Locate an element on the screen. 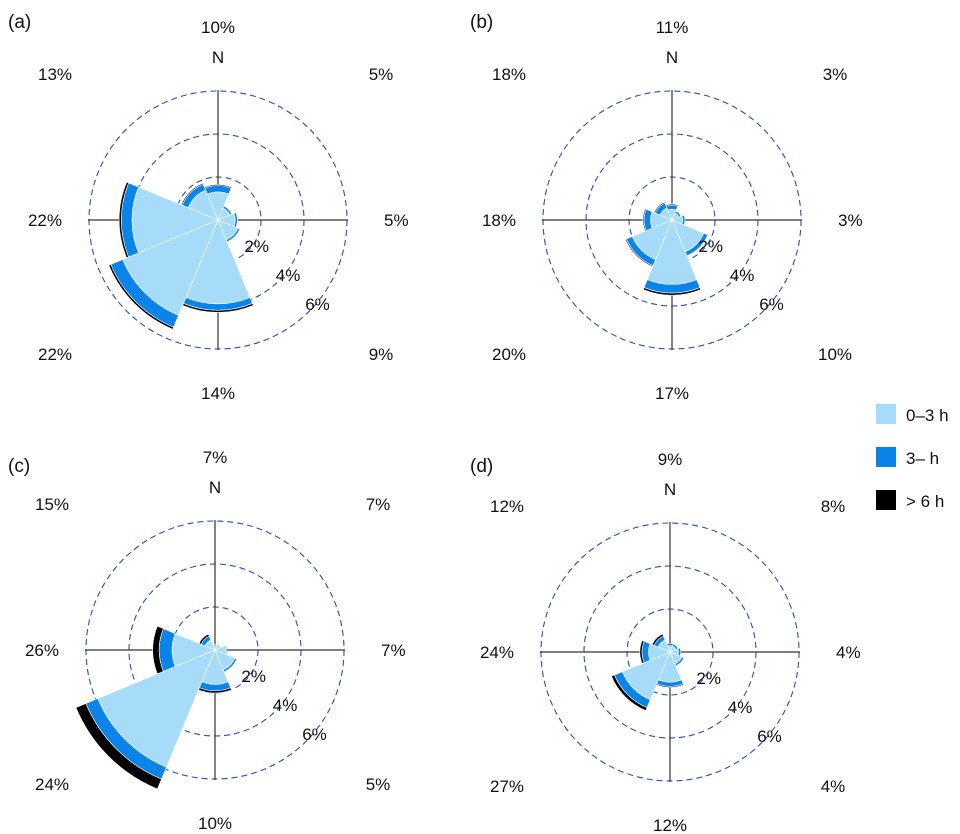 The width and height of the screenshot is (960, 834). direction-label-s: 14% is located at coordinates (218, 393).